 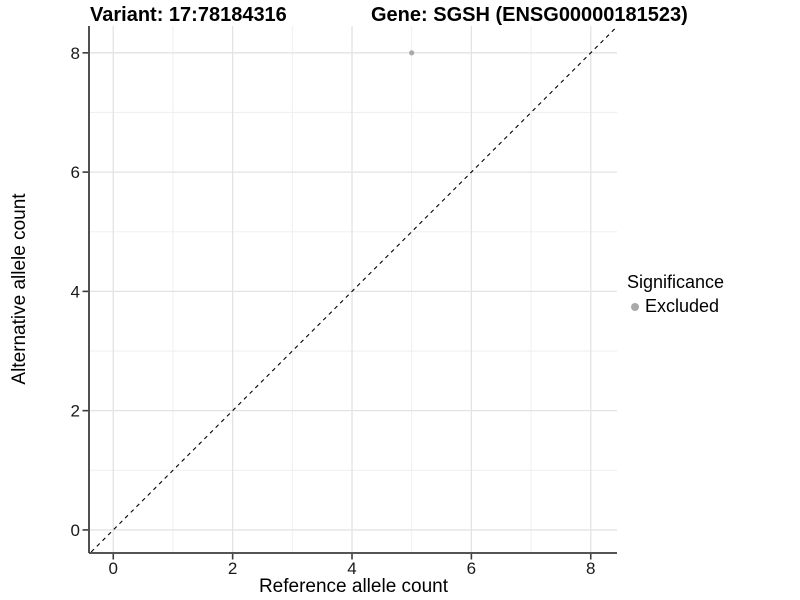 I want to click on y-tick-label: 8, so click(x=75, y=53).